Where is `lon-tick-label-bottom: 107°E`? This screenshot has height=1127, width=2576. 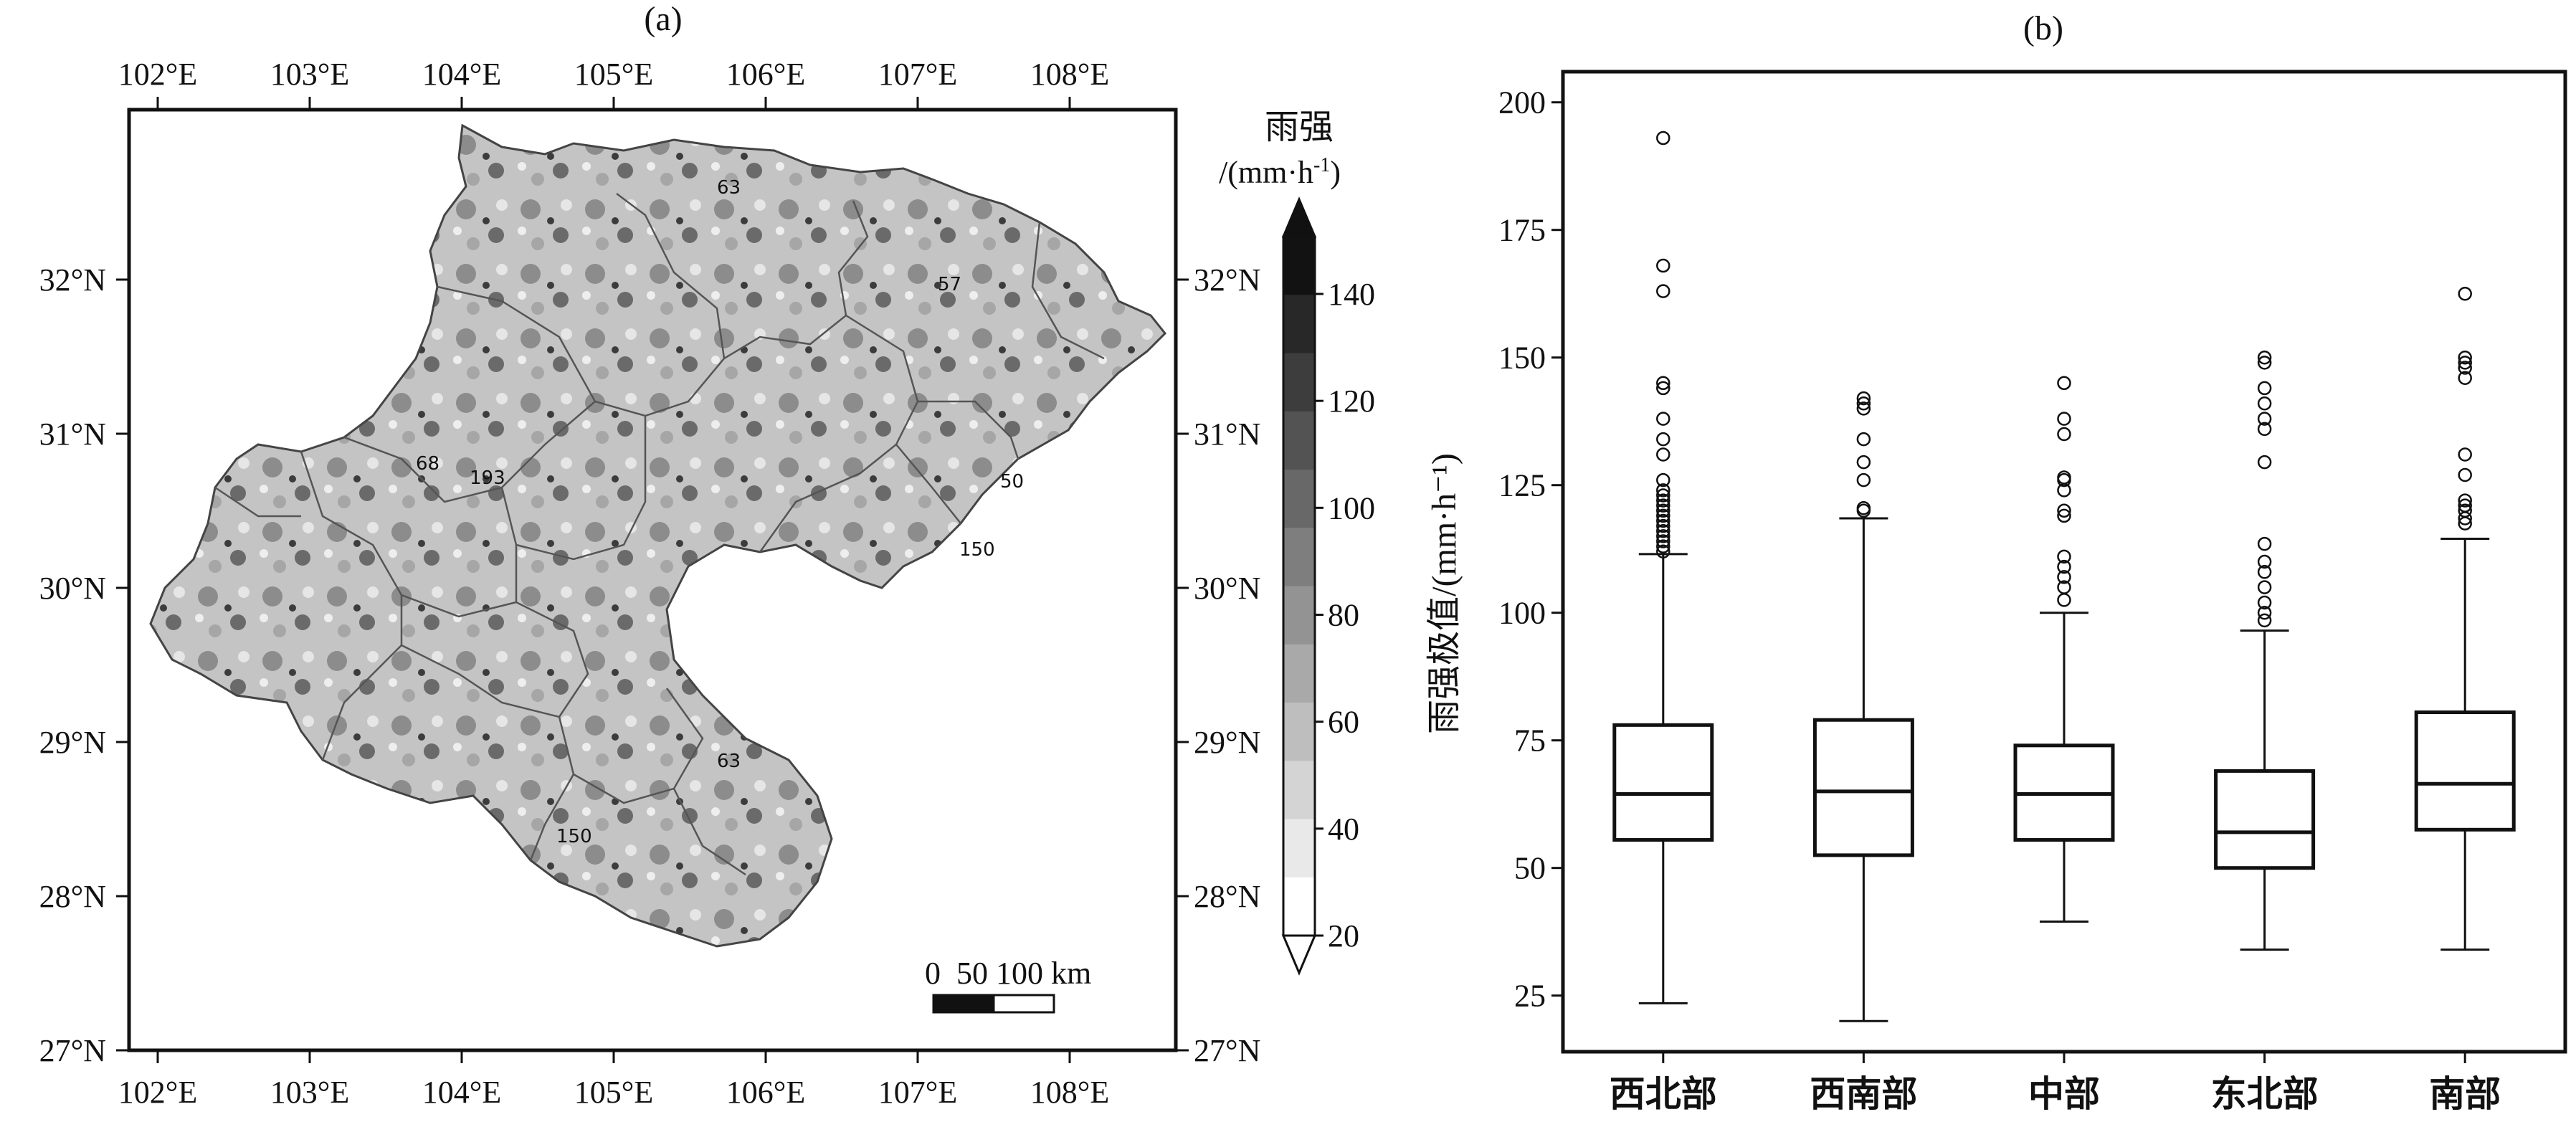 lon-tick-label-bottom: 107°E is located at coordinates (917, 1092).